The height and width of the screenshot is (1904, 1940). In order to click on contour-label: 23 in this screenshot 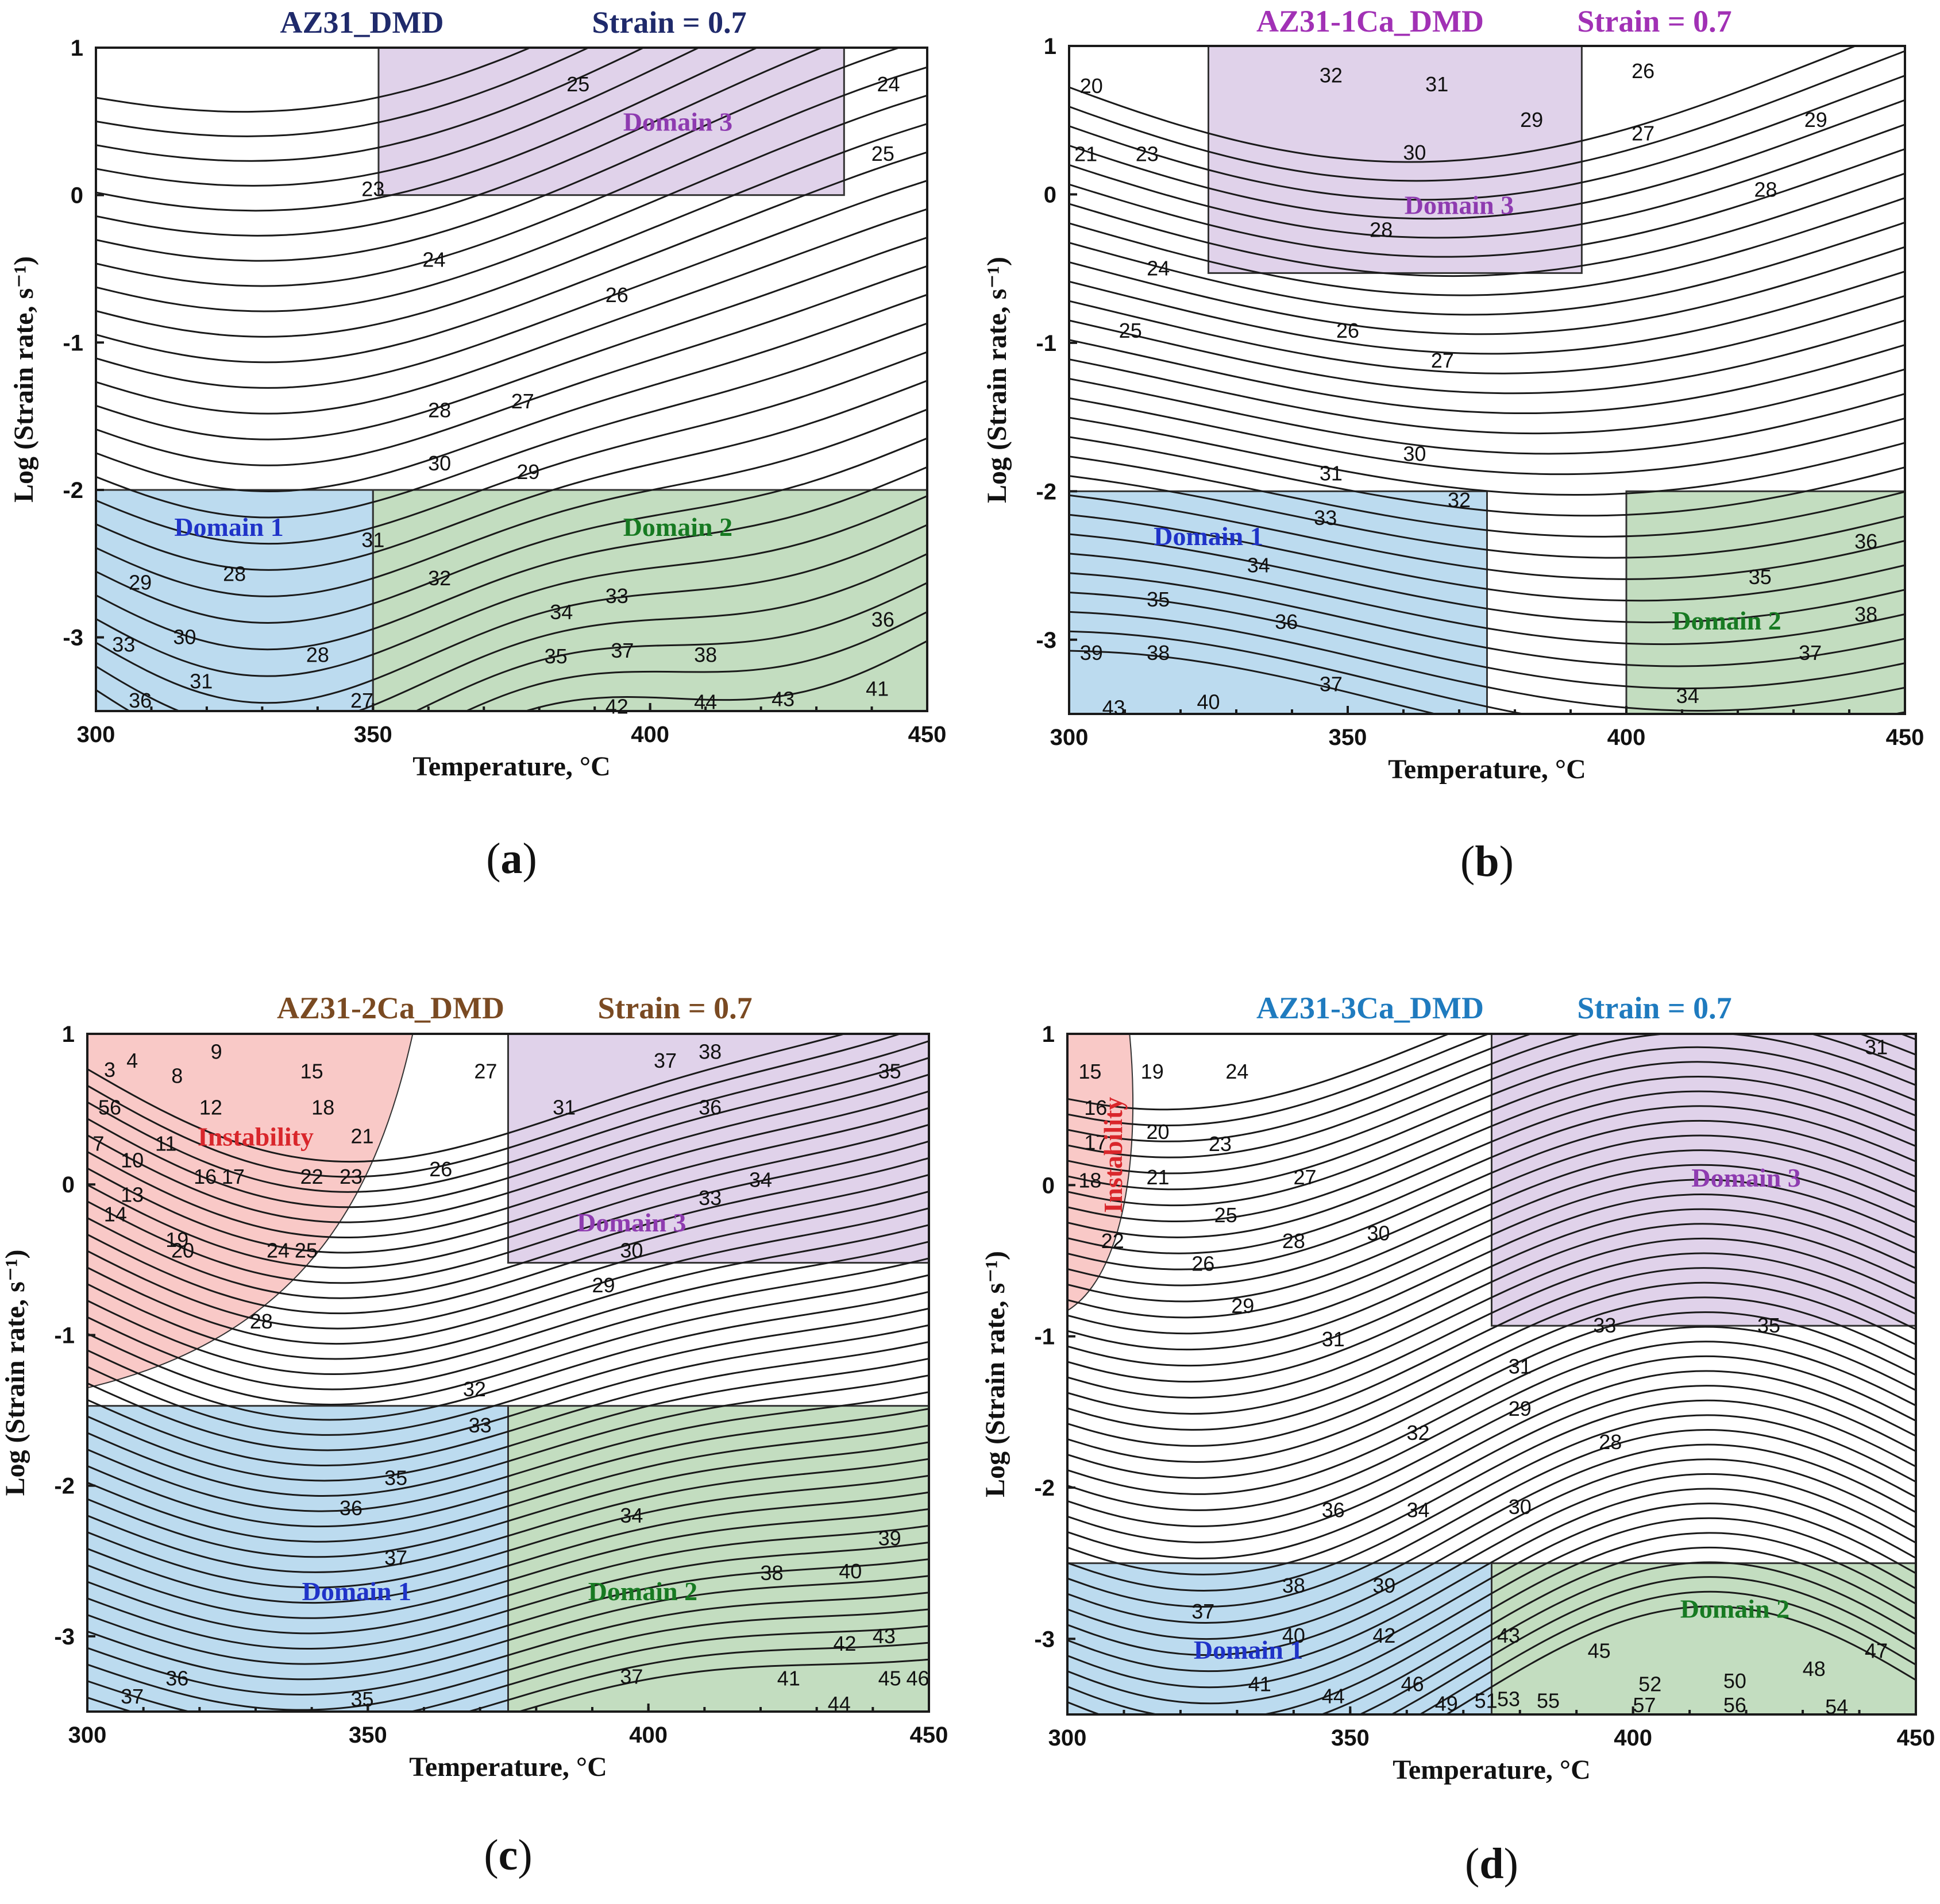, I will do `click(1147, 154)`.